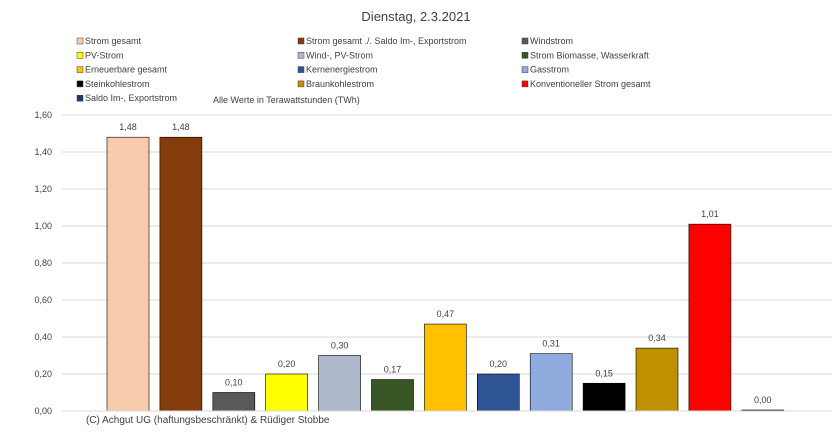  What do you see at coordinates (446, 314) in the screenshot?
I see `data-label: 0,47` at bounding box center [446, 314].